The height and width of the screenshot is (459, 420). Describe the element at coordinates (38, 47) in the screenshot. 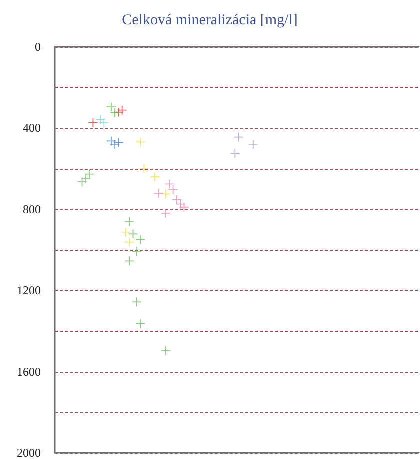

I see `y-tick-label: 0` at that location.